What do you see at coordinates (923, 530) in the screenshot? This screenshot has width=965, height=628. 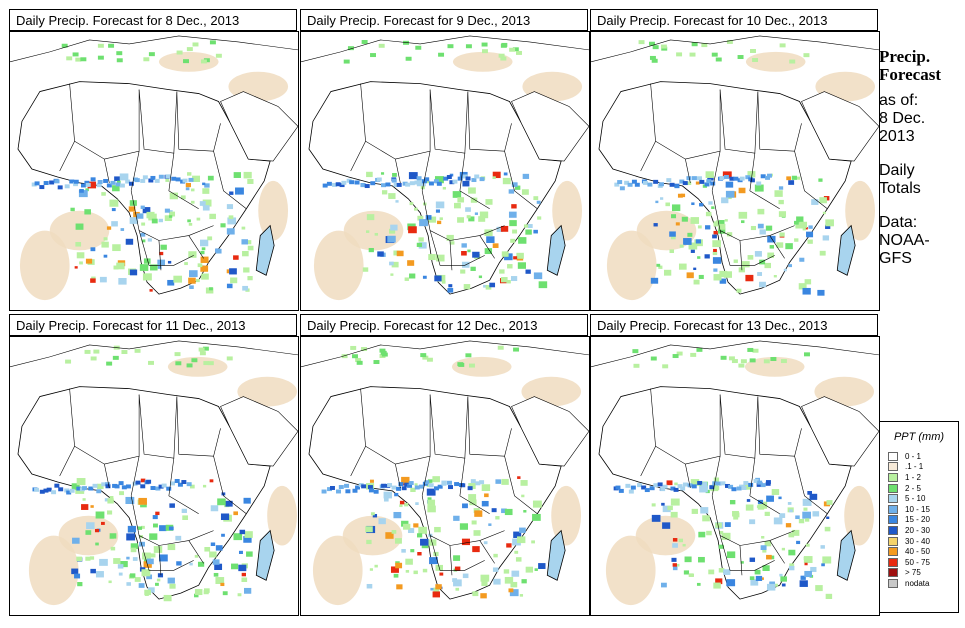 I see `legend-item: 20 - 30` at bounding box center [923, 530].